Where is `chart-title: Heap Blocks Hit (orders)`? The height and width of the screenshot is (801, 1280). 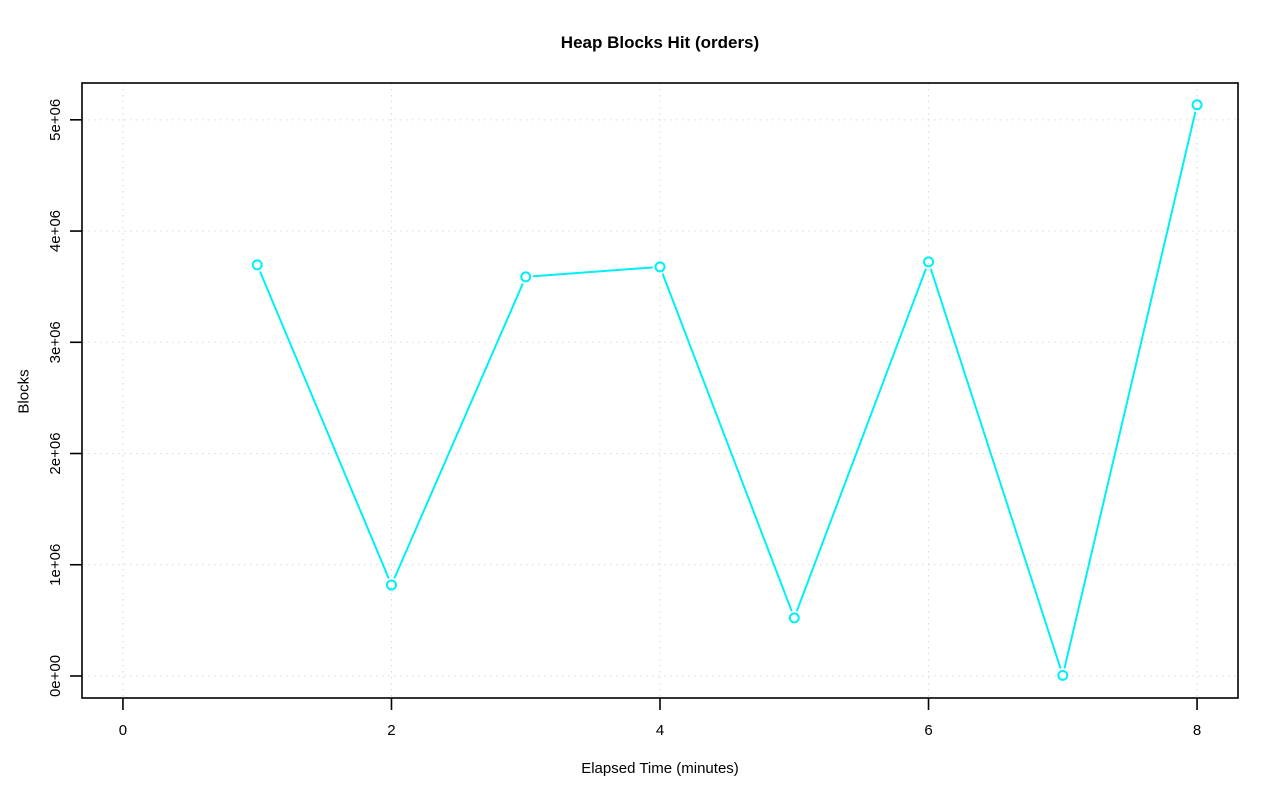
chart-title: Heap Blocks Hit (orders) is located at coordinates (660, 42).